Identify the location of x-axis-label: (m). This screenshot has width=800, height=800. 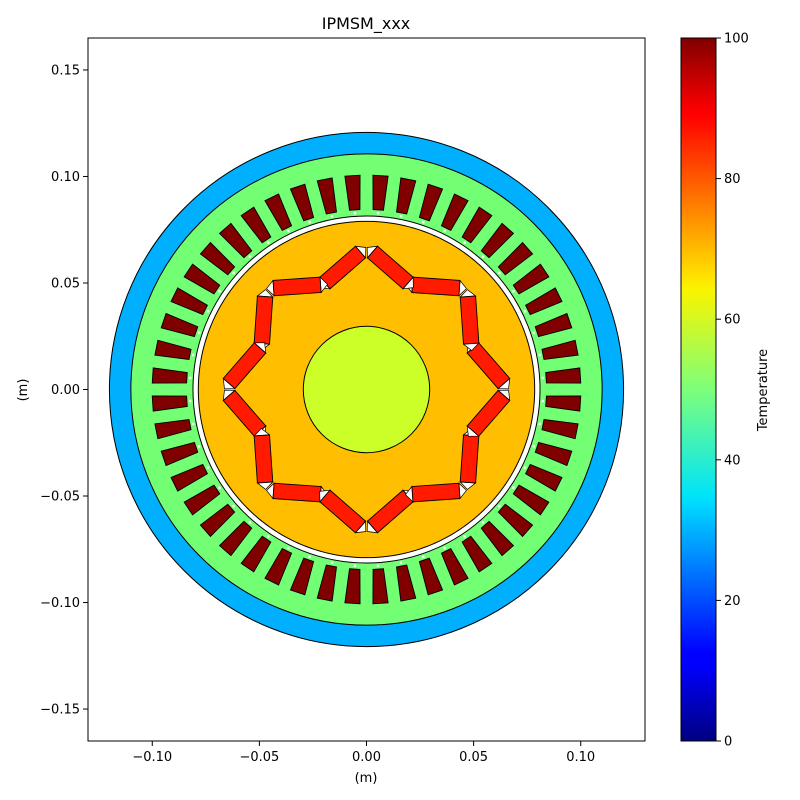
(366, 778).